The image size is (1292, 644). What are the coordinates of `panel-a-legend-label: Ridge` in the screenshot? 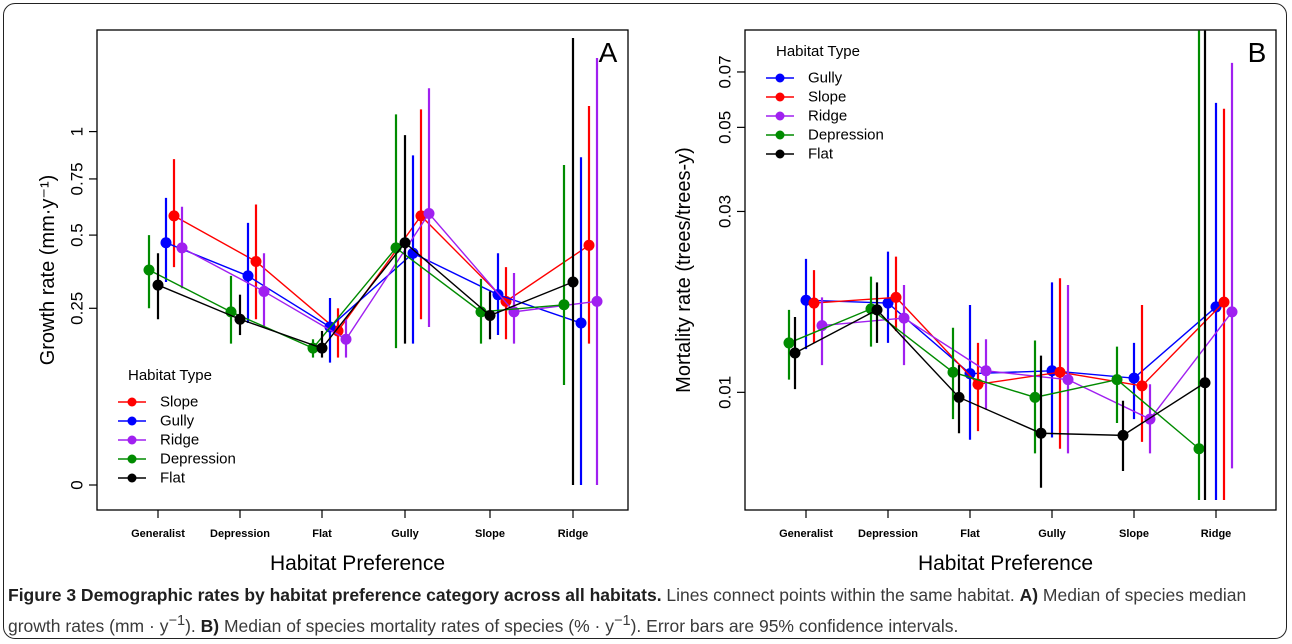 It's located at (179, 440).